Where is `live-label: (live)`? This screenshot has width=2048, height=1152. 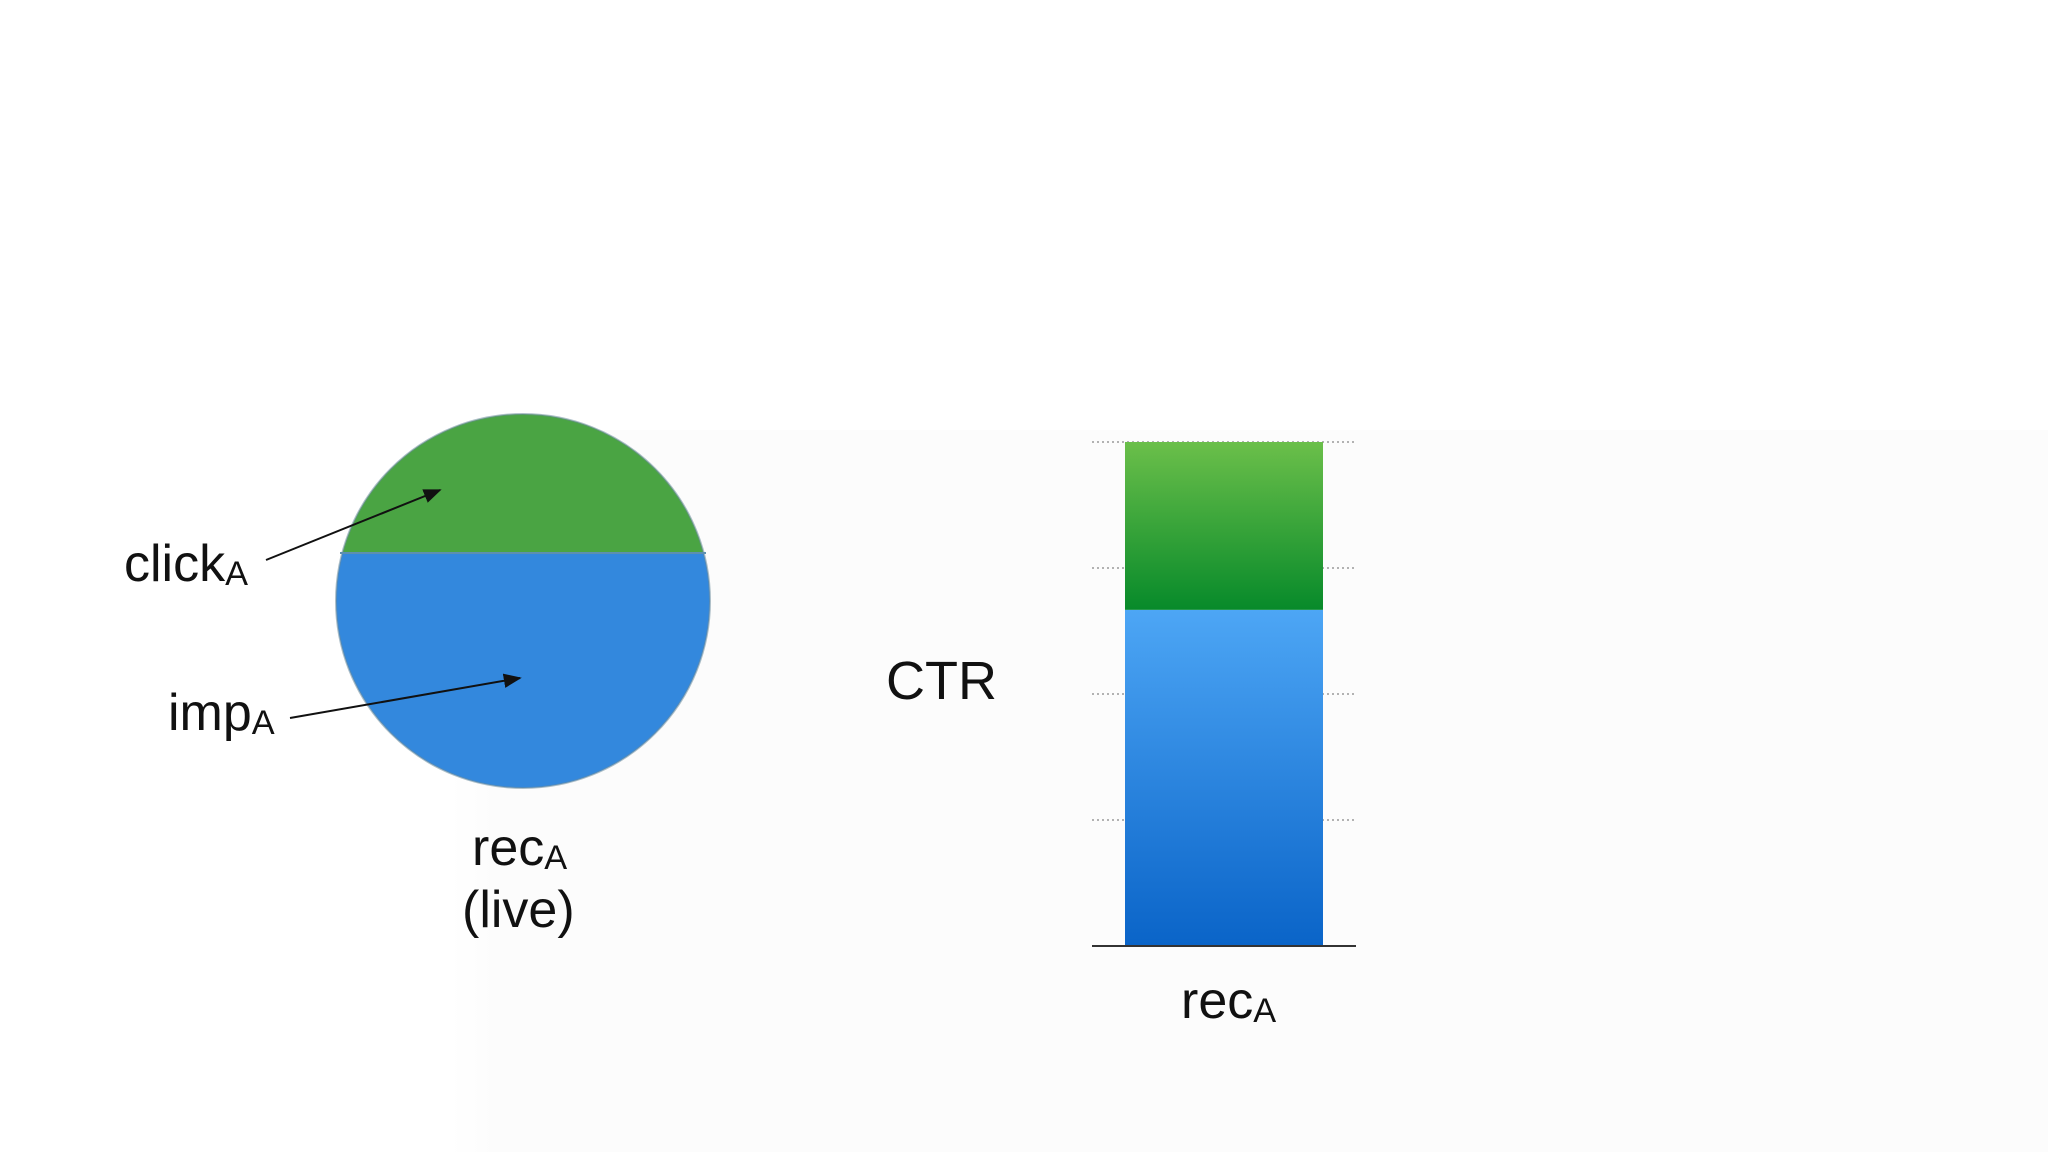
live-label: (live) is located at coordinates (518, 910).